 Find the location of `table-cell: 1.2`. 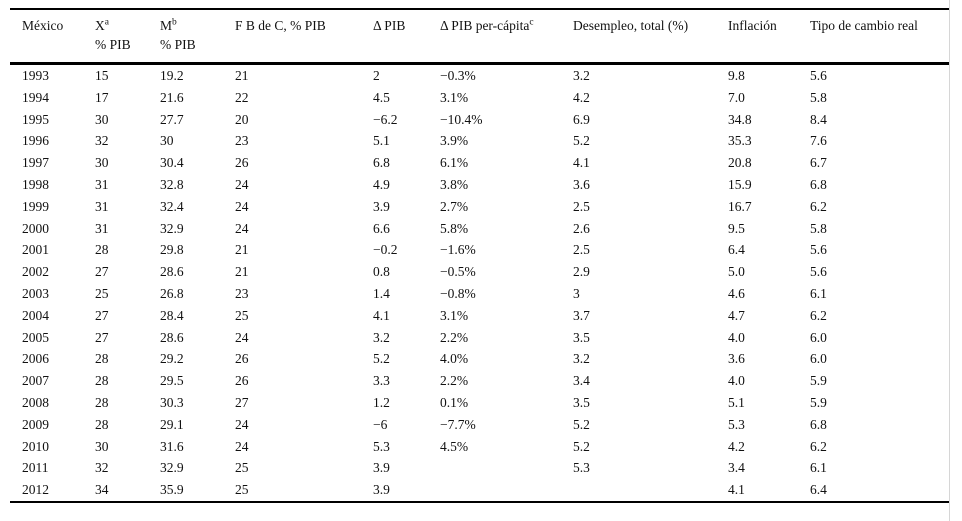

table-cell: 1.2 is located at coordinates (381, 402).